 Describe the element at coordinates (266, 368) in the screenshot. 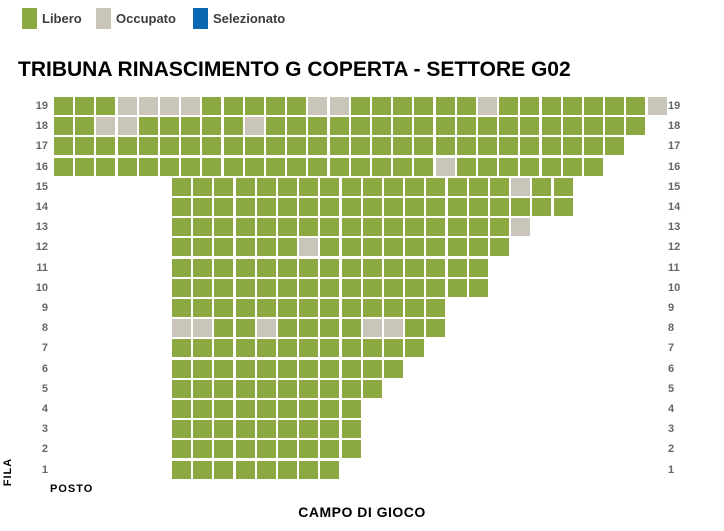

I see `seat-fila6-posto5-free` at that location.